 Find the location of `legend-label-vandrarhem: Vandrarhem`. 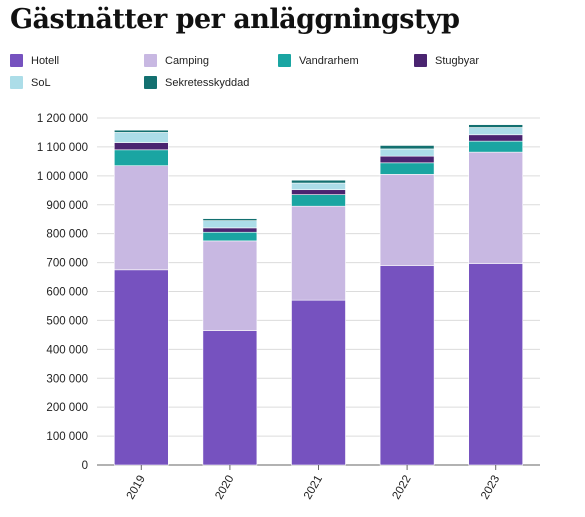

legend-label-vandrarhem: Vandrarhem is located at coordinates (329, 60).